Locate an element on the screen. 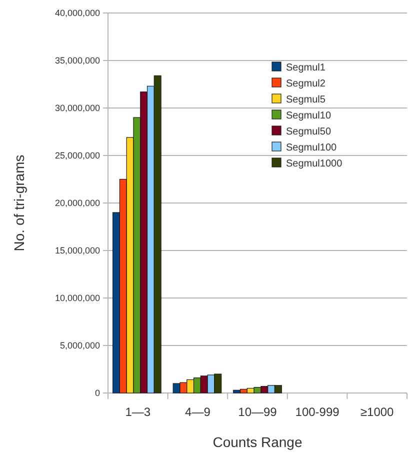 This screenshot has width=415, height=455. legend-label: Segmul100 is located at coordinates (312, 148).